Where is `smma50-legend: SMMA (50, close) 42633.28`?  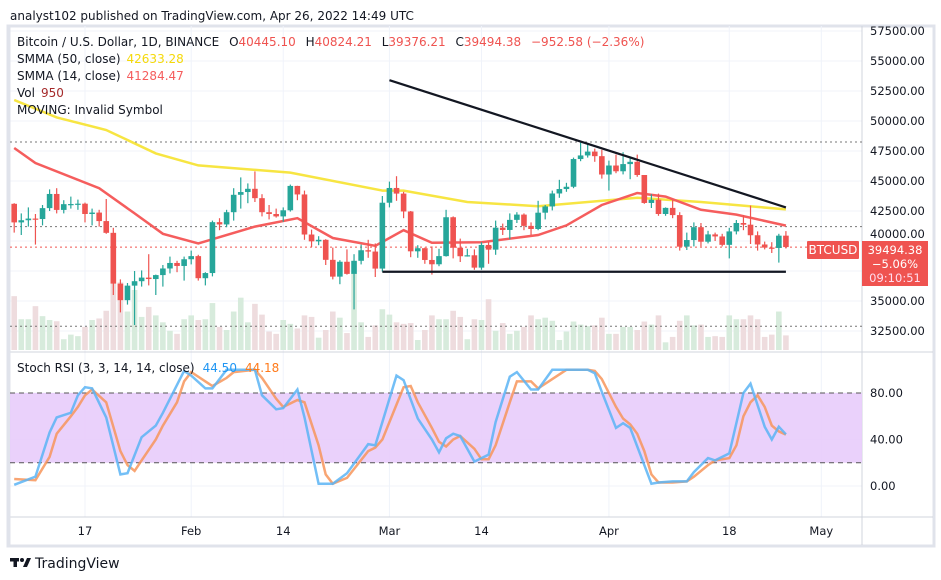 smma50-legend: SMMA (50, close) 42633.28 is located at coordinates (100, 59).